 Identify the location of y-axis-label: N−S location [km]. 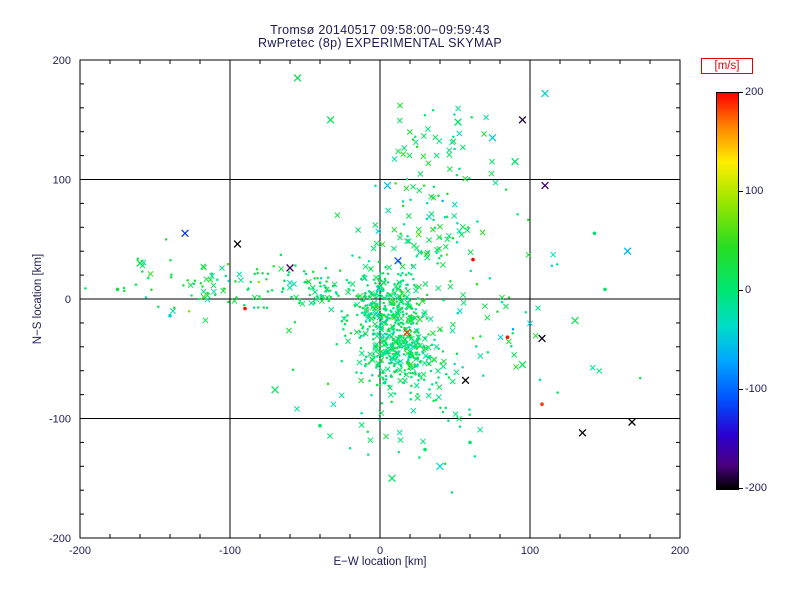
(38, 299).